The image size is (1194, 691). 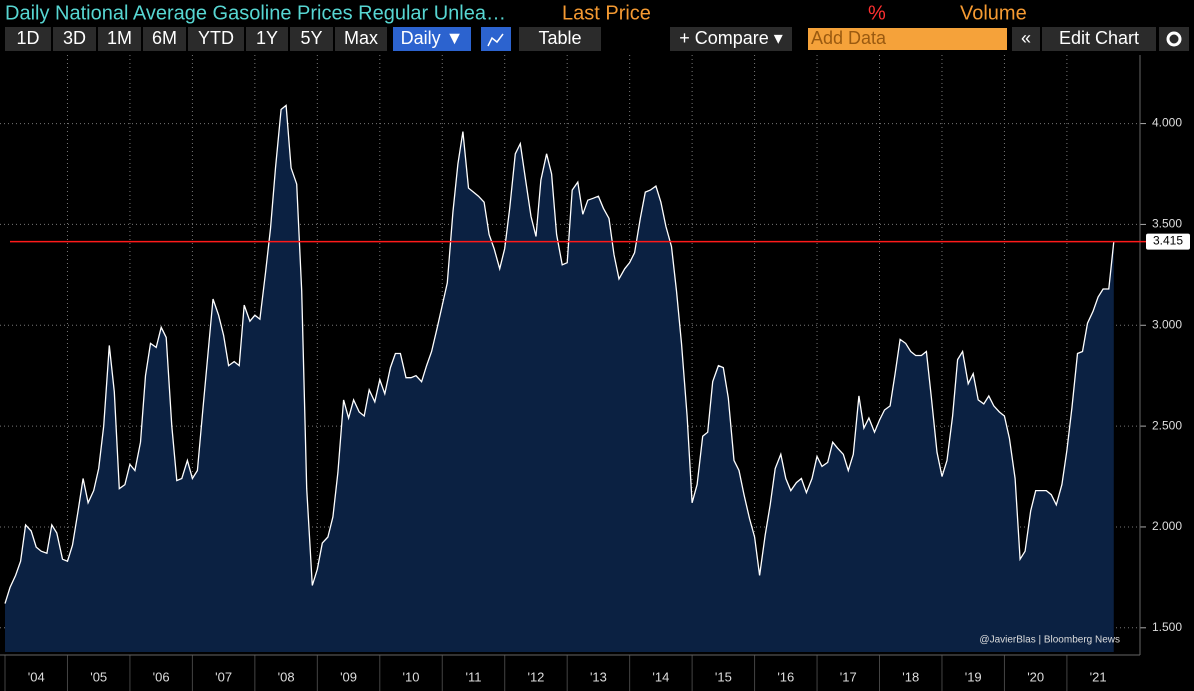 I want to click on x-tick-label: '08, so click(x=286, y=676).